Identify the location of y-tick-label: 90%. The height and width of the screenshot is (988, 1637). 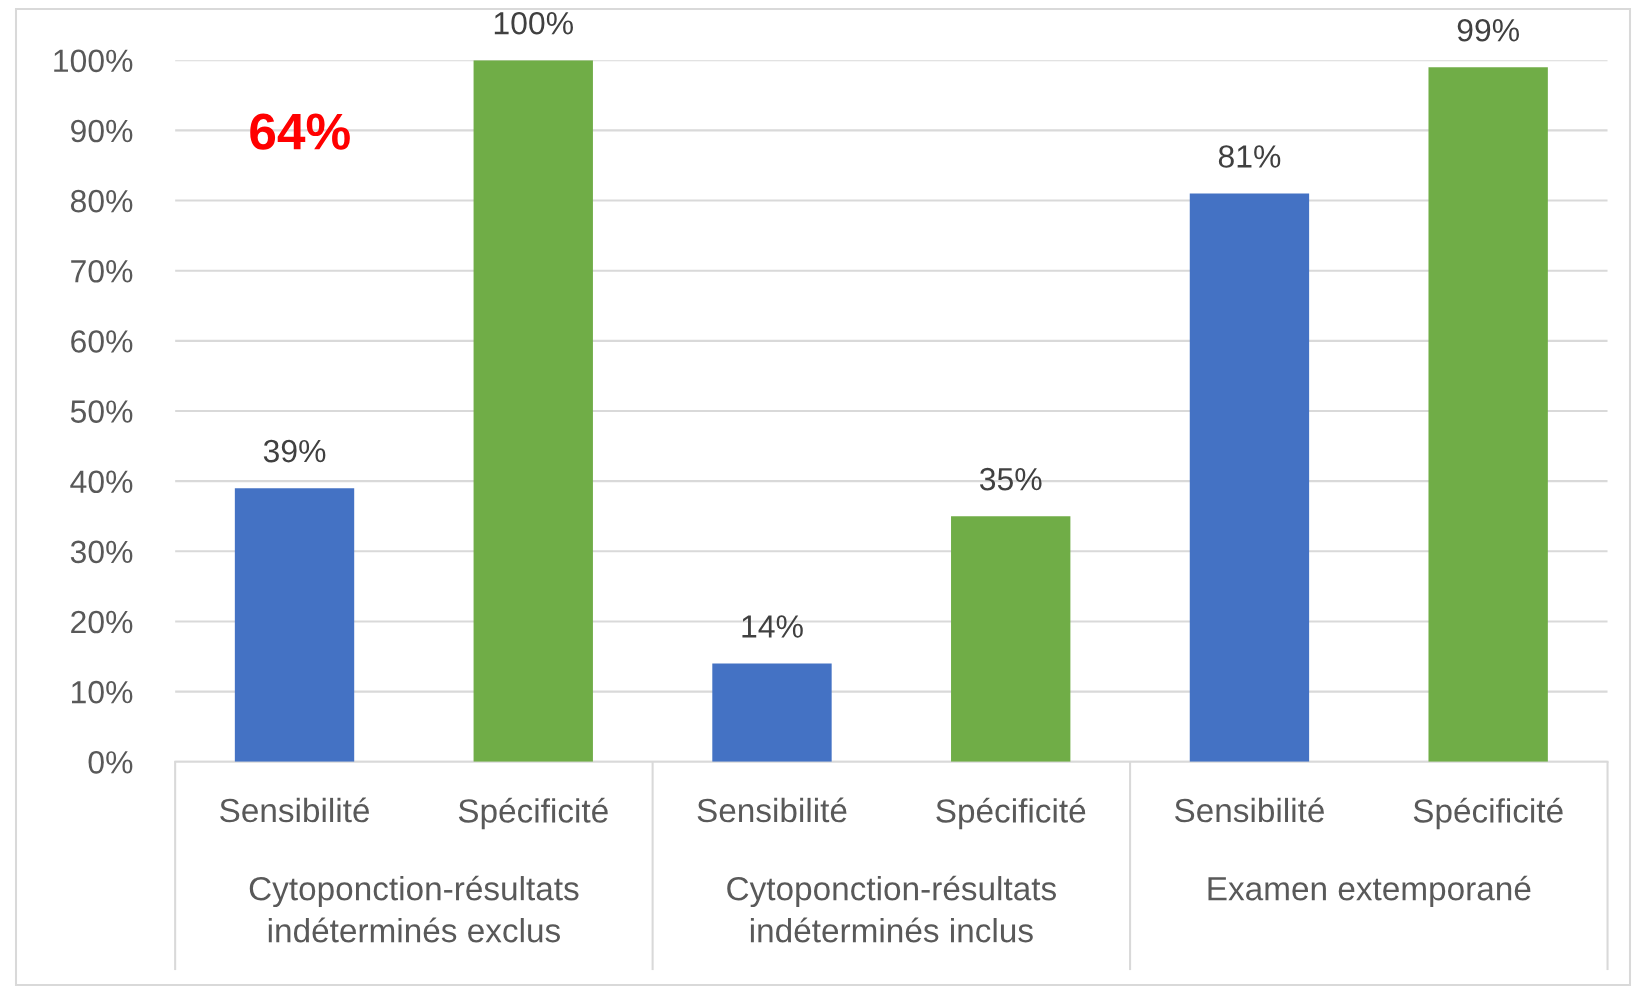
(102, 131).